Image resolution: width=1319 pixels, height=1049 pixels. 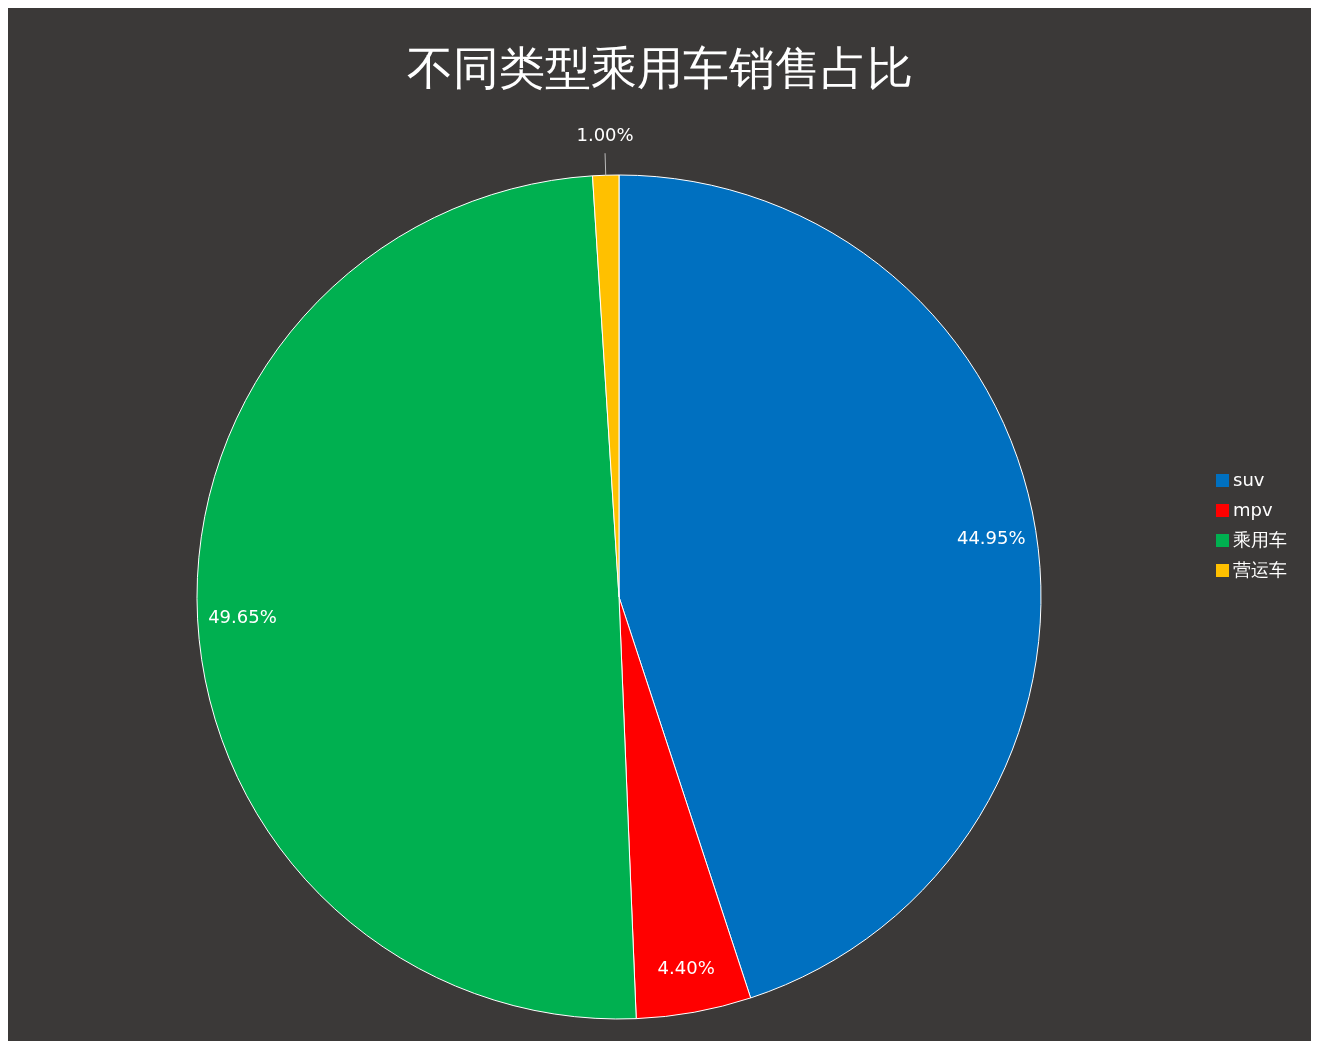 What do you see at coordinates (1253, 509) in the screenshot?
I see `legend-label: mpv` at bounding box center [1253, 509].